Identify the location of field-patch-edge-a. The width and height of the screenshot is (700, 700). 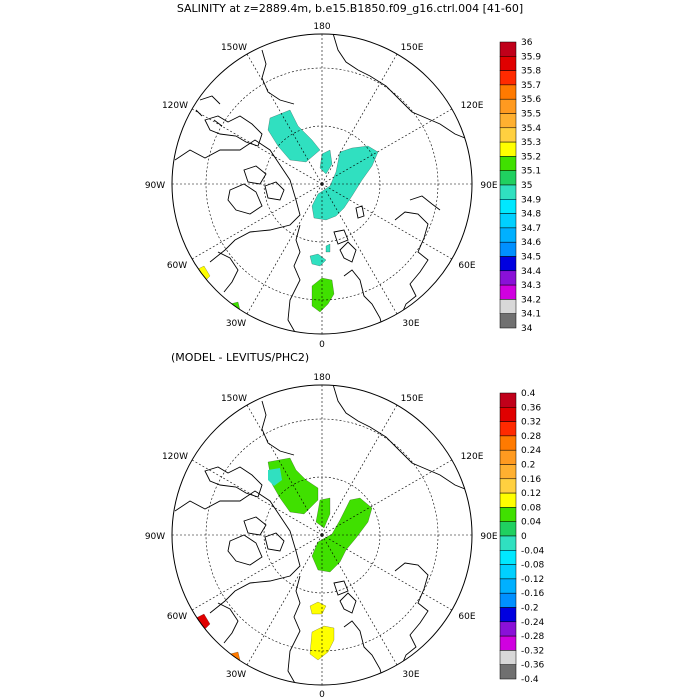
(203, 622).